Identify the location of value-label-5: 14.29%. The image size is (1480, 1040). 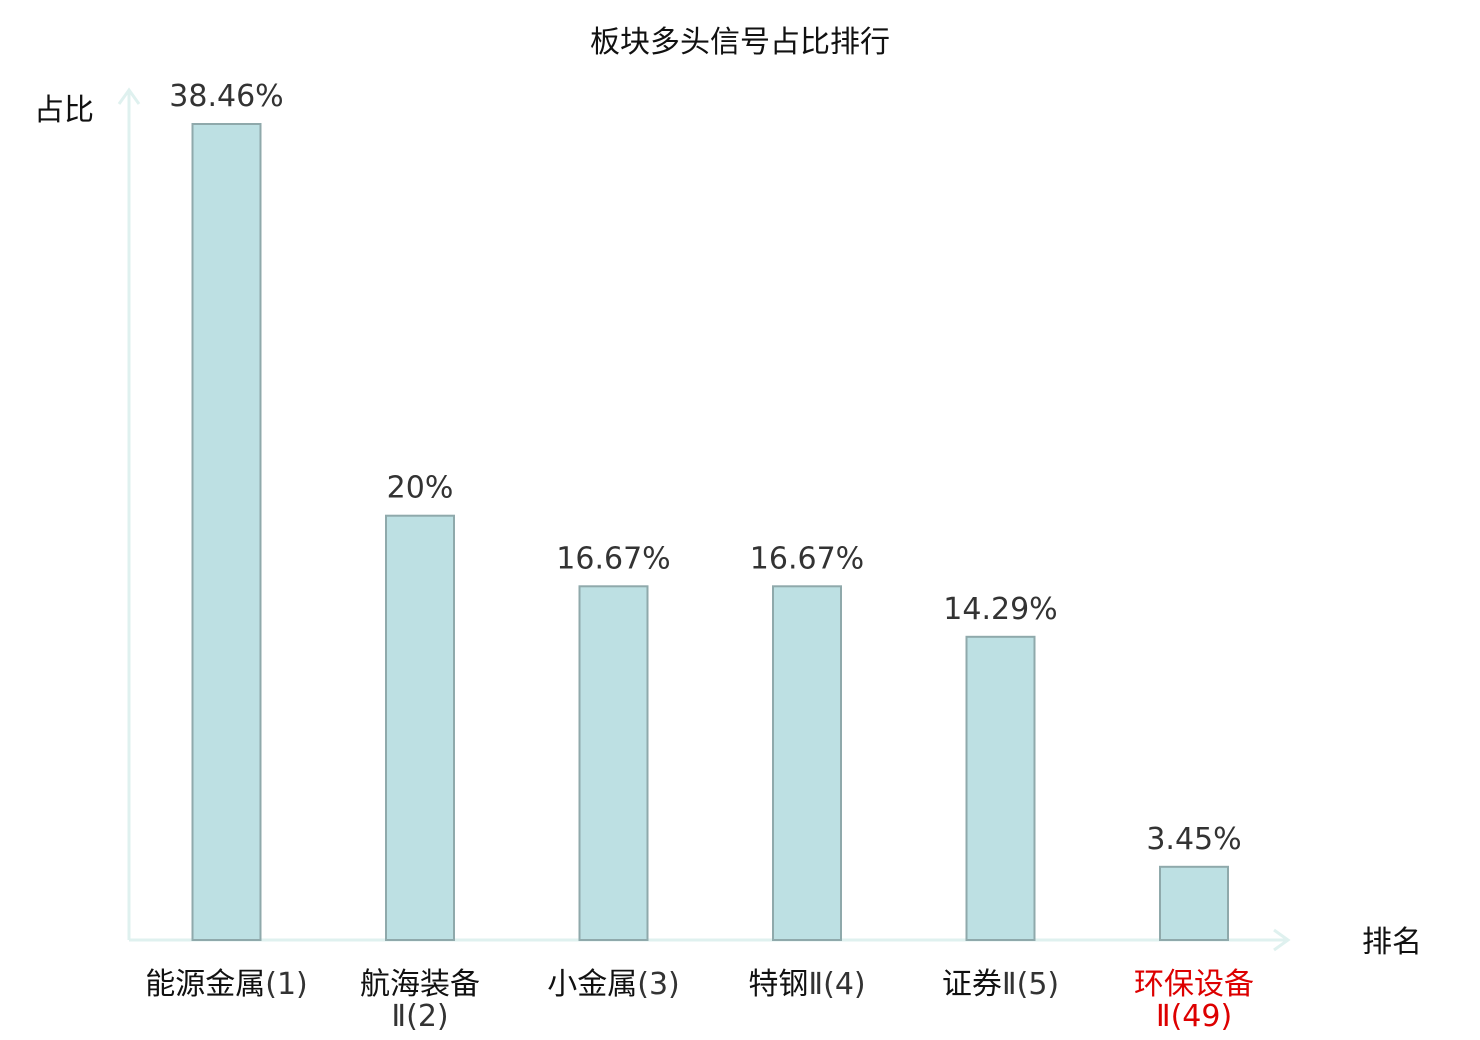
(1000, 609).